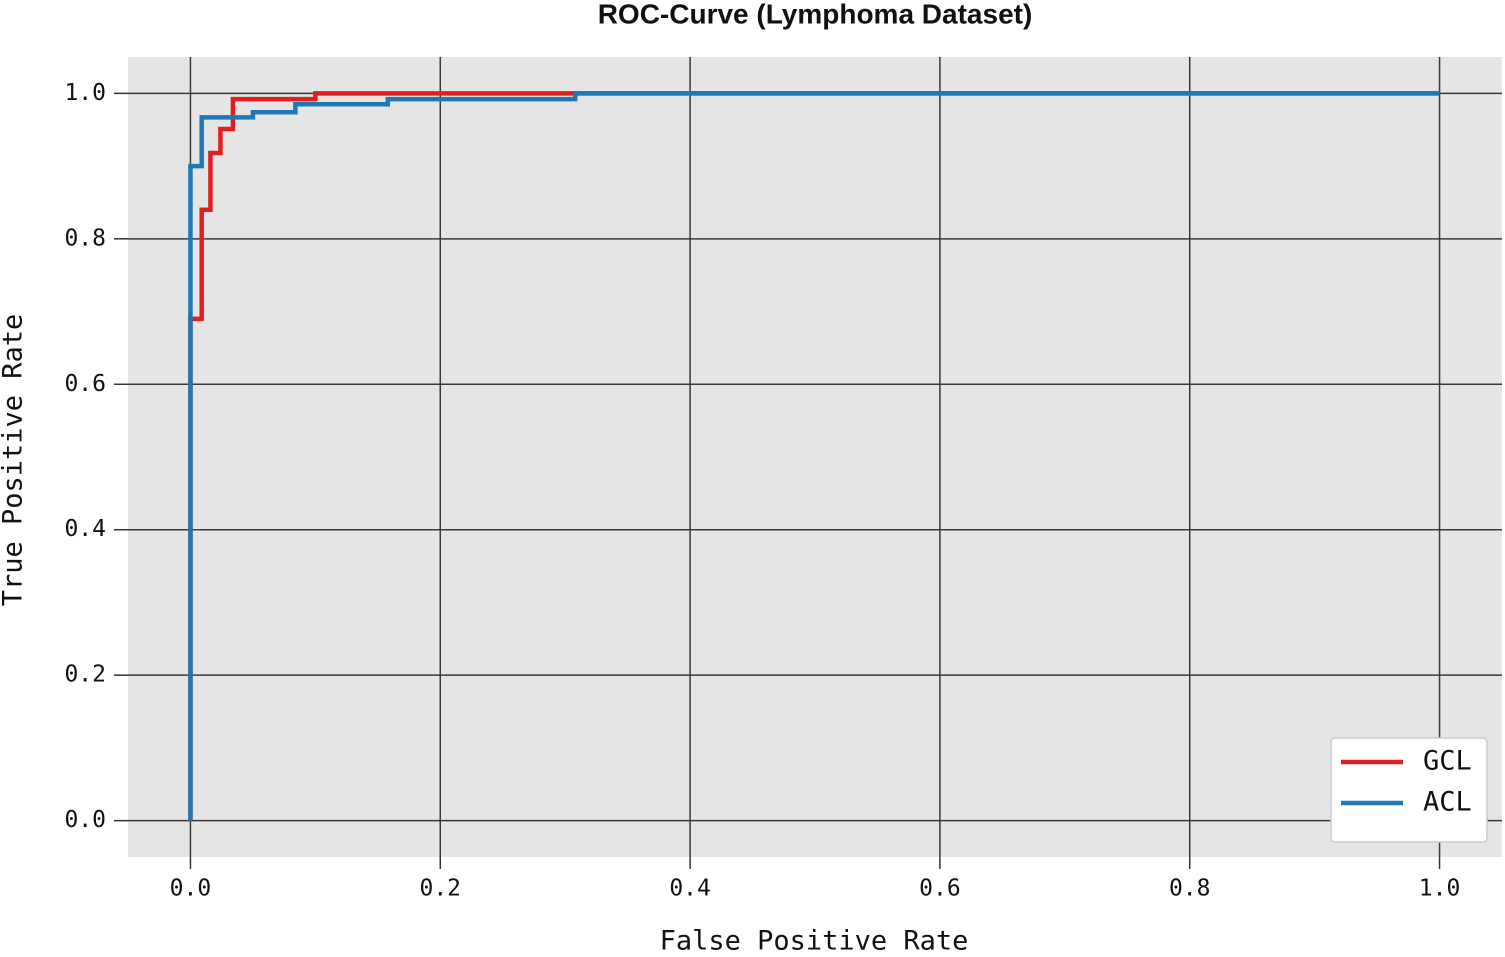  I want to click on x-tick-label: 0.8, so click(1190, 889).